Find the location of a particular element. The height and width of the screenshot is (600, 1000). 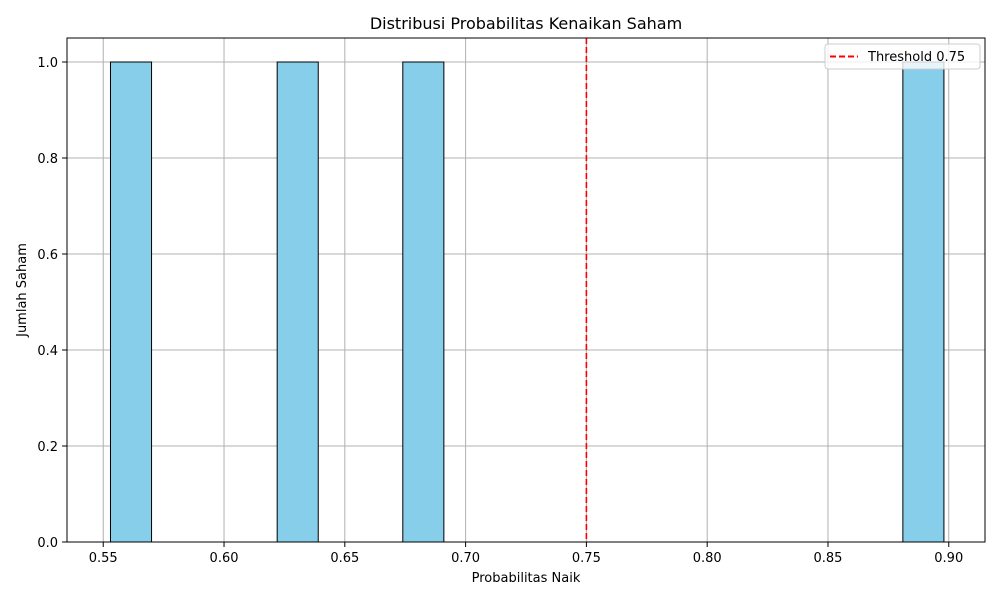

y-tick-label: 0.2 is located at coordinates (47, 447).